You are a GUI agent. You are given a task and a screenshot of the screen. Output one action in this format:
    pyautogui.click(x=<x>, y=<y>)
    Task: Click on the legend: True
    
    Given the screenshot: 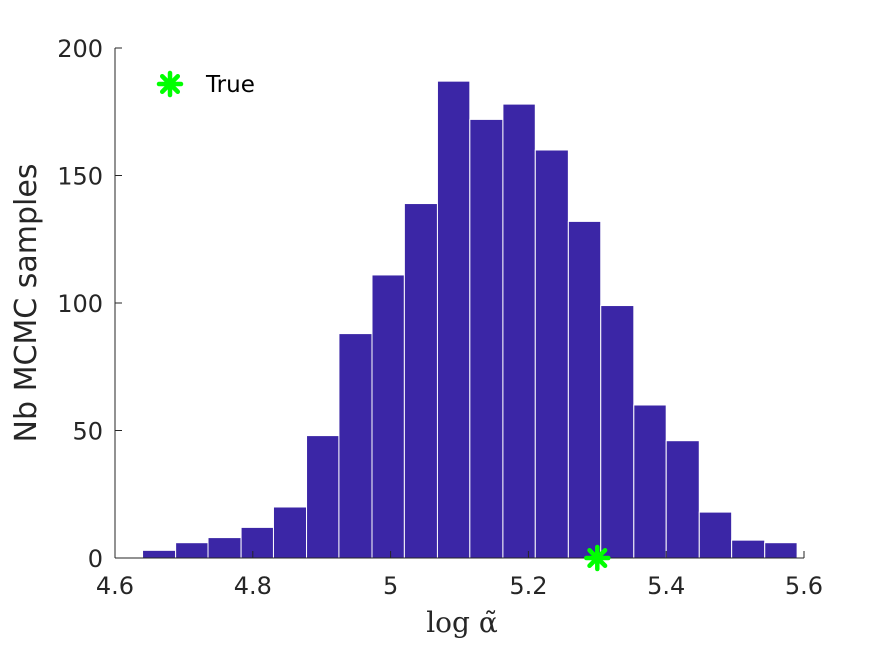 What is the action you would take?
    pyautogui.click(x=205, y=84)
    